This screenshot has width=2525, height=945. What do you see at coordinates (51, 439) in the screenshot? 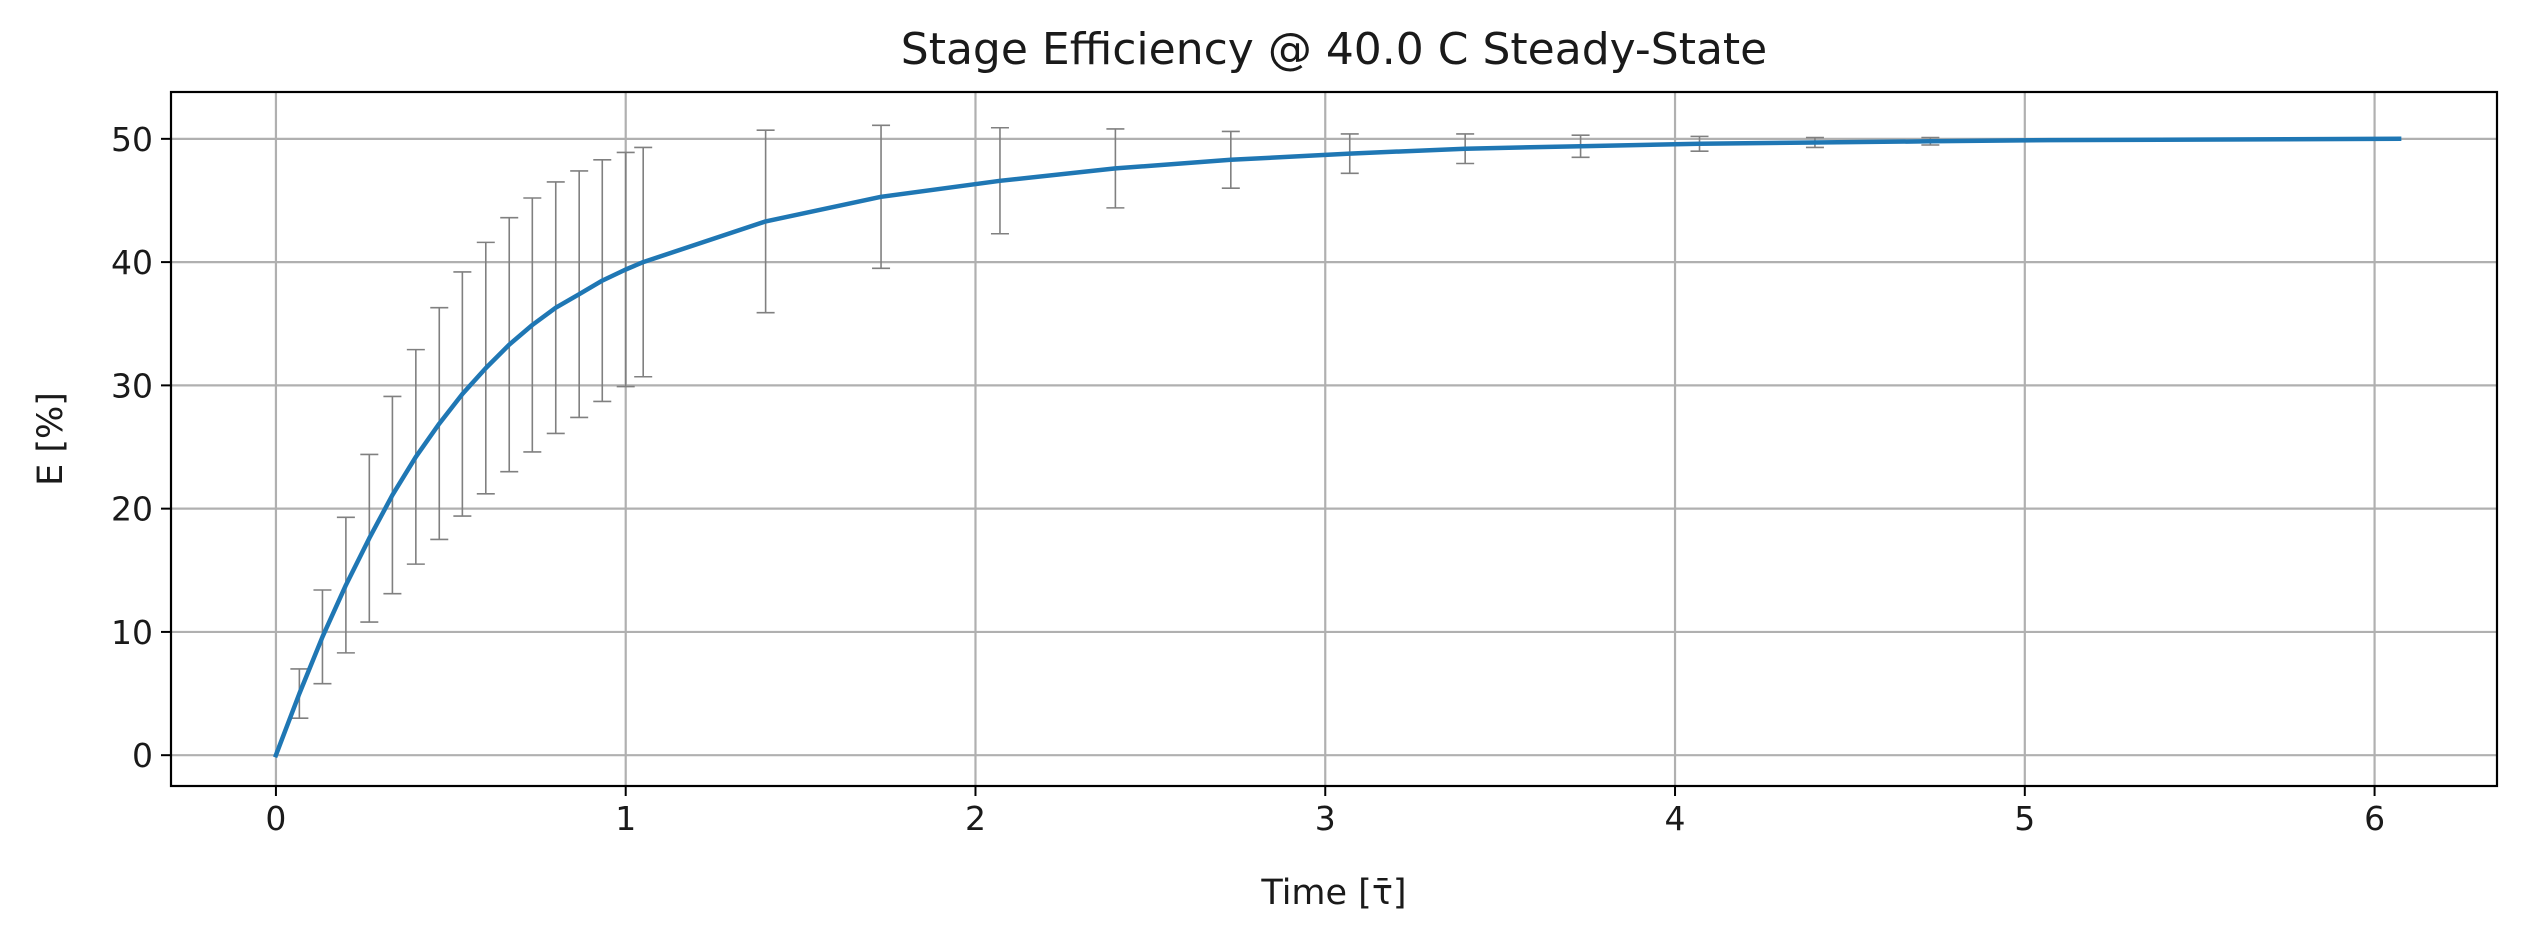
I see `y-axis-title: E [%]` at bounding box center [51, 439].